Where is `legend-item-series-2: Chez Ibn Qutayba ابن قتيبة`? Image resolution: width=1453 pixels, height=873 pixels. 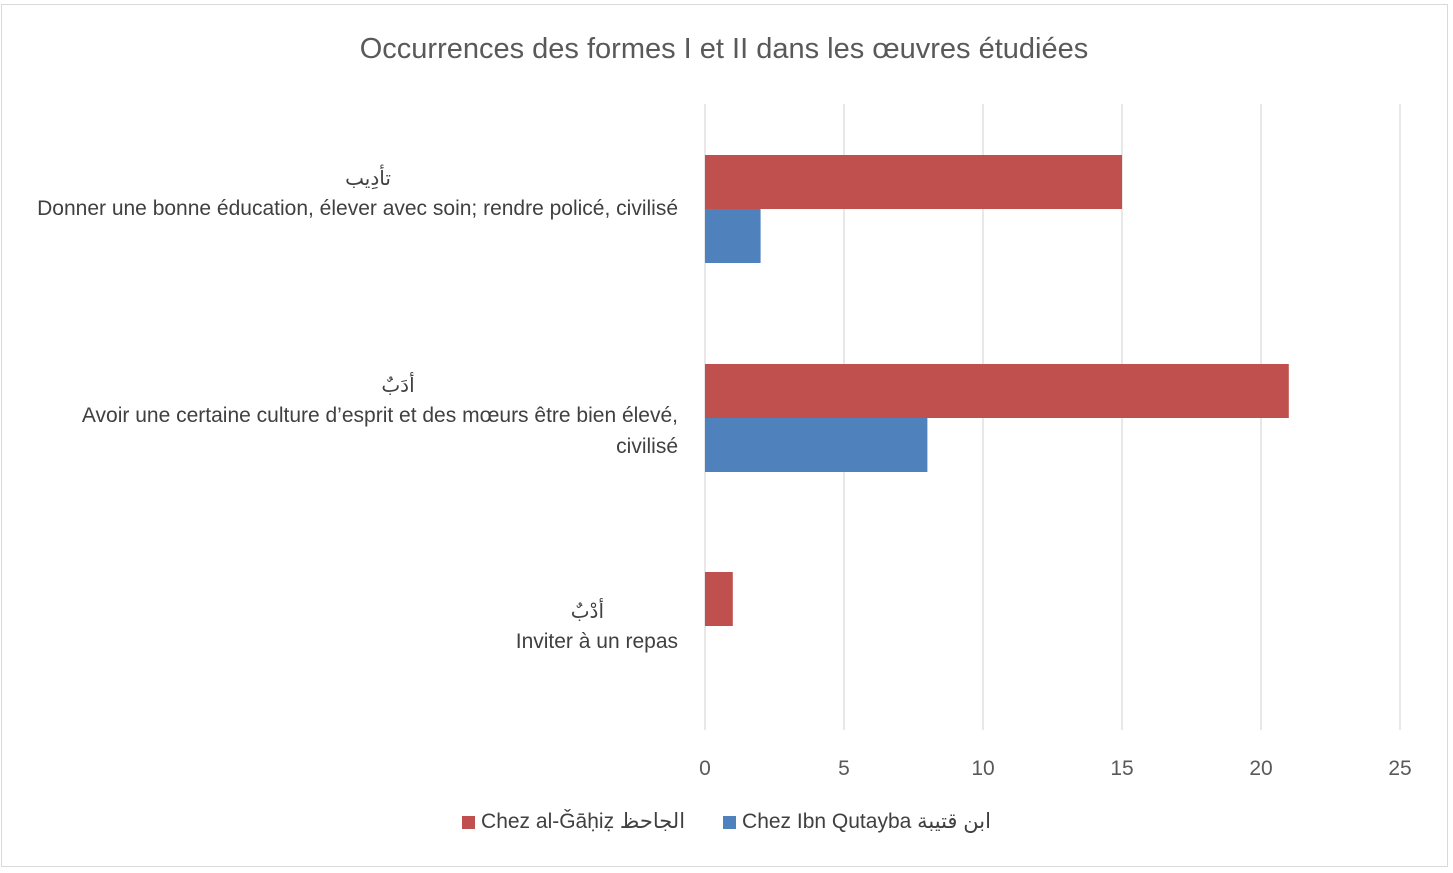 legend-item-series-2: Chez Ibn Qutayba ابن قتيبة is located at coordinates (857, 822).